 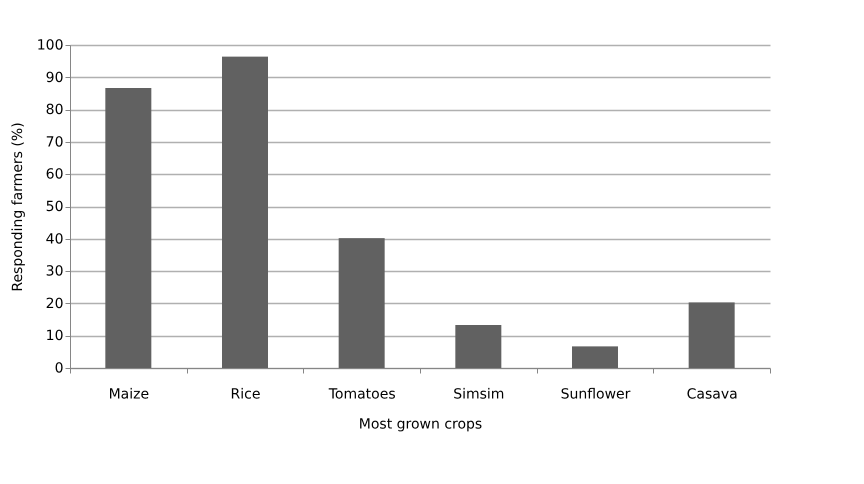 What do you see at coordinates (55, 142) in the screenshot?
I see `y-tick-label: 70` at bounding box center [55, 142].